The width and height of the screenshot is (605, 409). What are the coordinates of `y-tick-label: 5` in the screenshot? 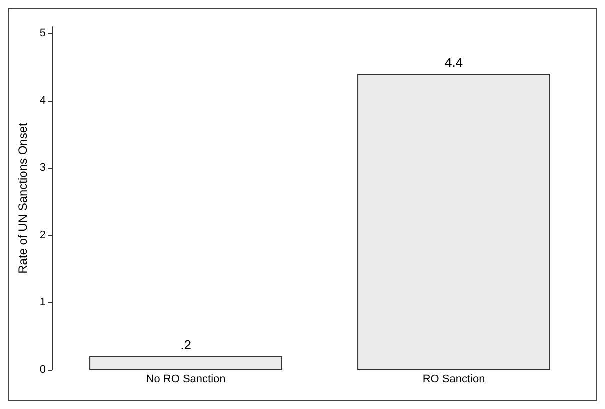 It's located at (43, 34).